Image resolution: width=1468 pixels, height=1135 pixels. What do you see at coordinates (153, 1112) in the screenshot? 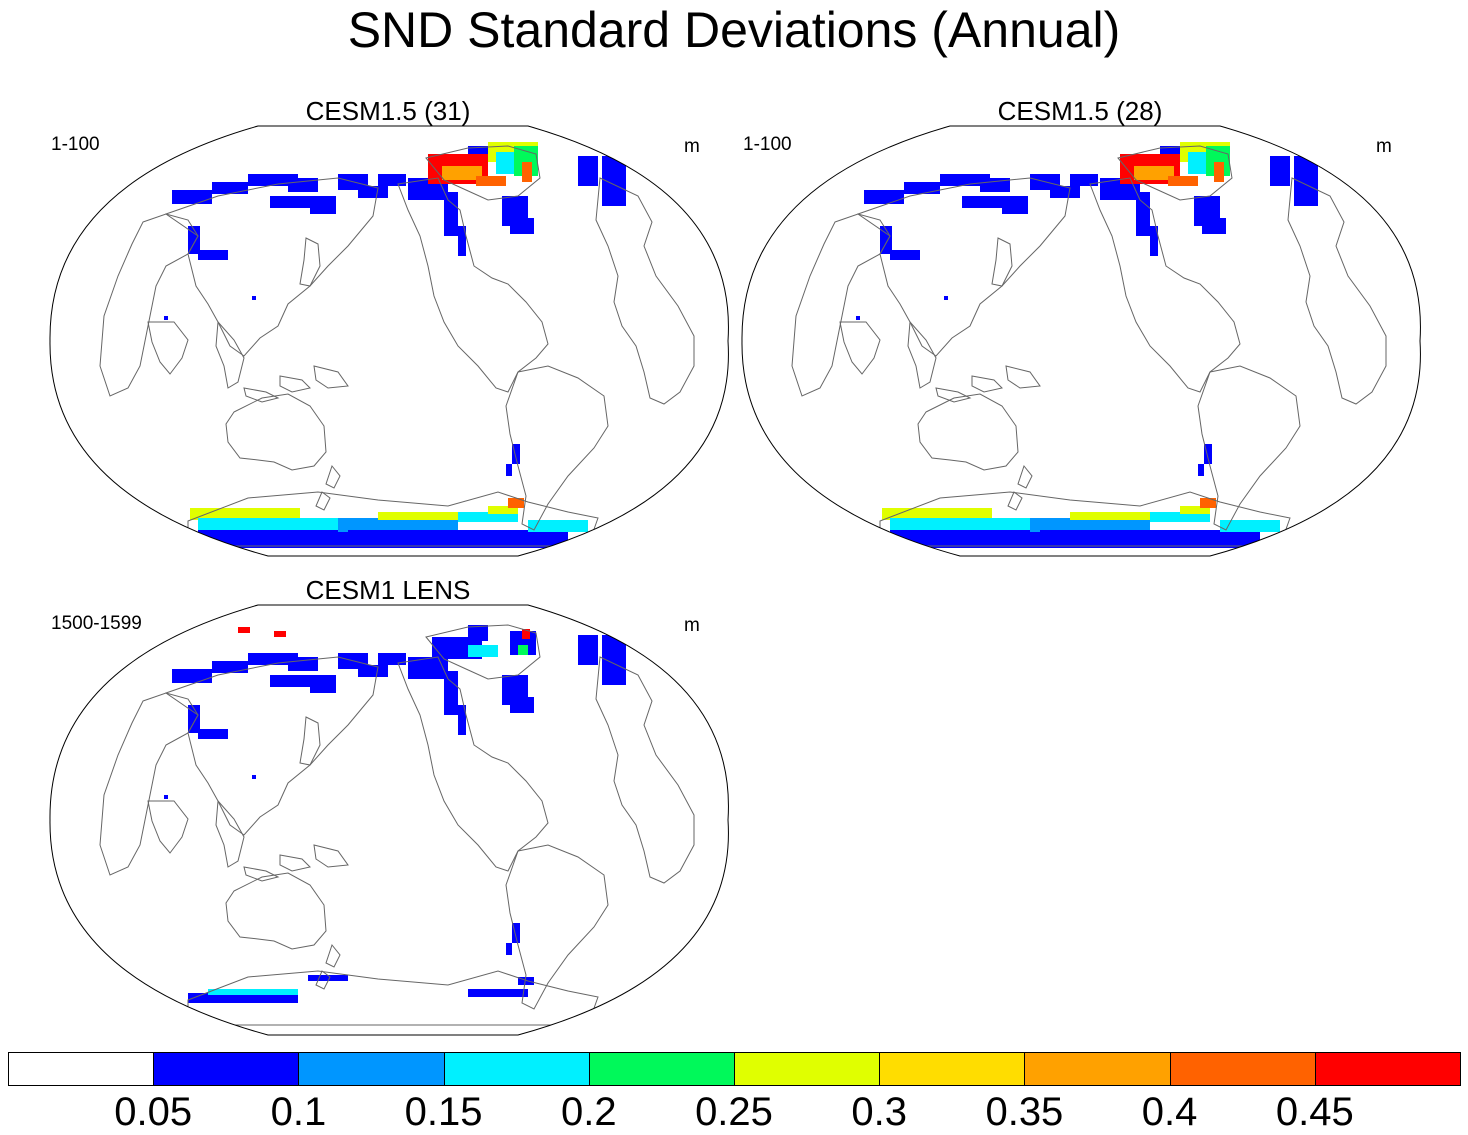
I see `colorbar-label: 0.05` at bounding box center [153, 1112].